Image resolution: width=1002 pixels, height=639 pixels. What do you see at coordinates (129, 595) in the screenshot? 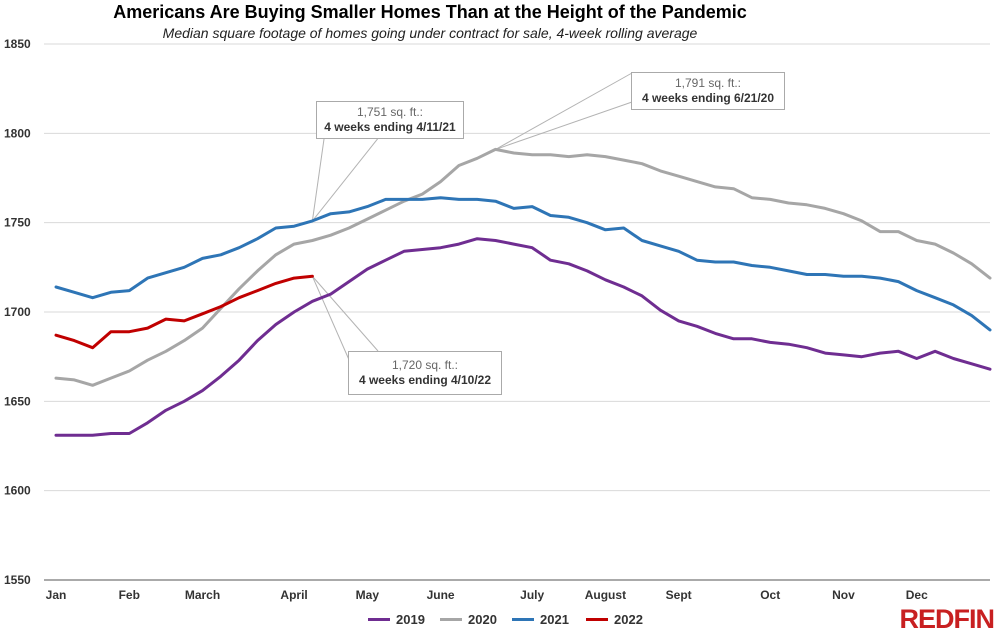
I see `x-tick-label: Feb` at bounding box center [129, 595].